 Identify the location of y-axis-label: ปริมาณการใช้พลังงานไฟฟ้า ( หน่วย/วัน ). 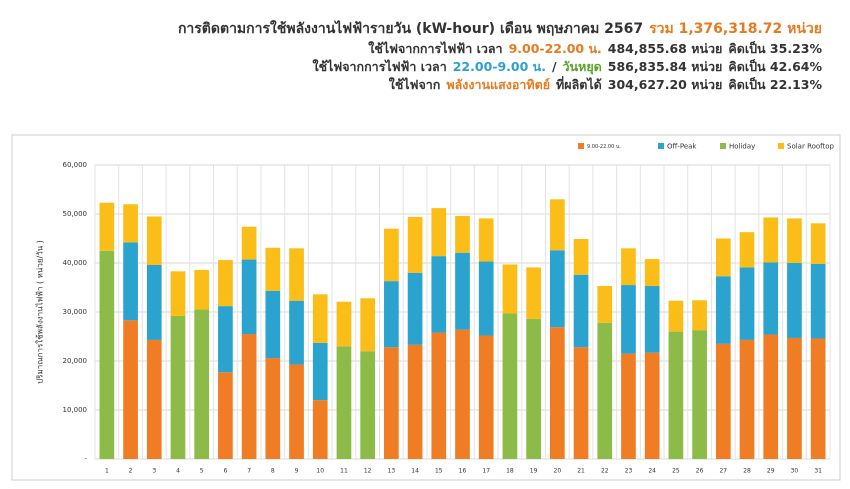
(40, 312).